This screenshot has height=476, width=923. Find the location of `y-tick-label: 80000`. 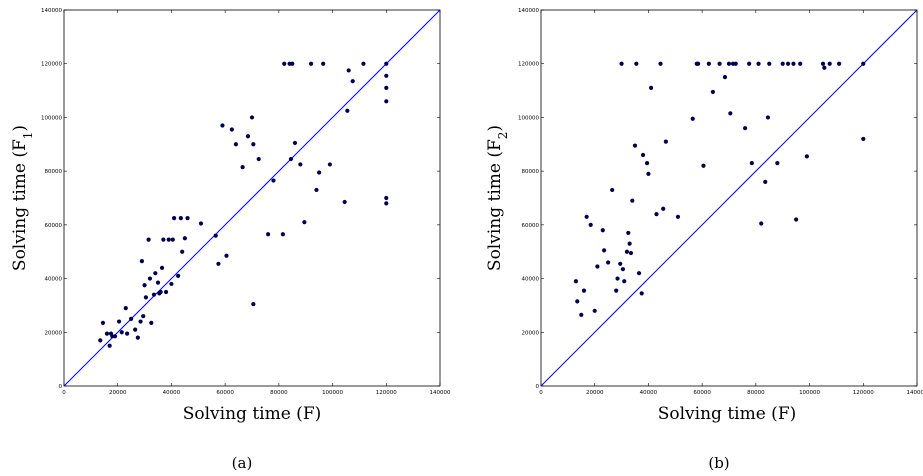

y-tick-label: 80000 is located at coordinates (54, 172).